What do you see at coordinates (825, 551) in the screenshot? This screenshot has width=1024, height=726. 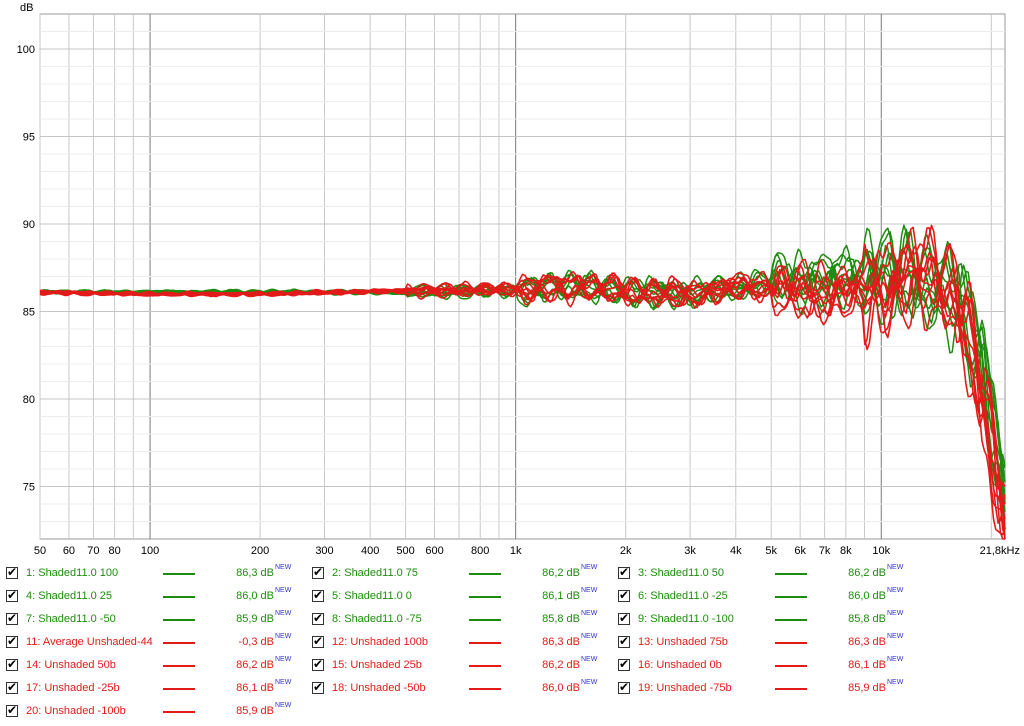 I see `x-tick-label: 7k` at bounding box center [825, 551].